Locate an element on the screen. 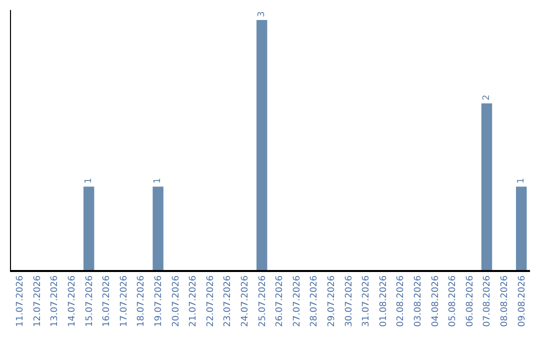 Image resolution: width=540 pixels, height=340 pixels. x-tick-label: 07.08.2026 is located at coordinates (487, 301).